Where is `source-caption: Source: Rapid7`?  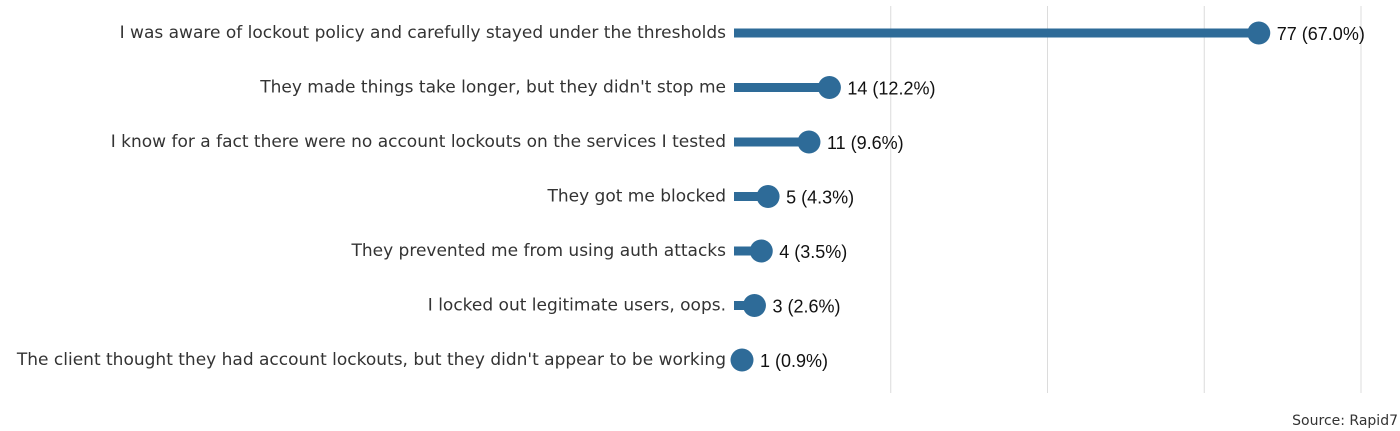
source-caption: Source: Rapid7 is located at coordinates (1345, 421).